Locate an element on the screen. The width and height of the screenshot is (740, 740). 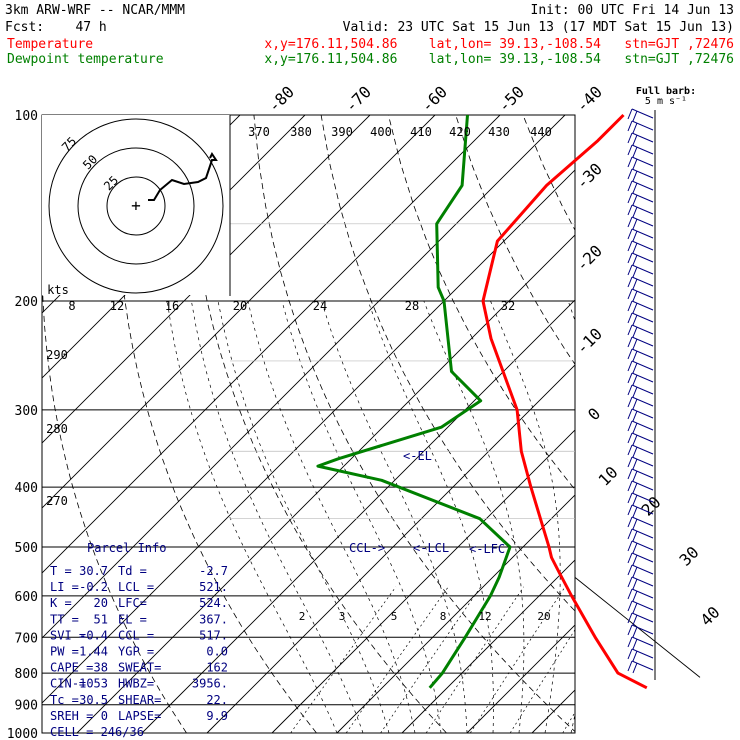
mixing-ratio-label: 12 is located at coordinates (484, 616).